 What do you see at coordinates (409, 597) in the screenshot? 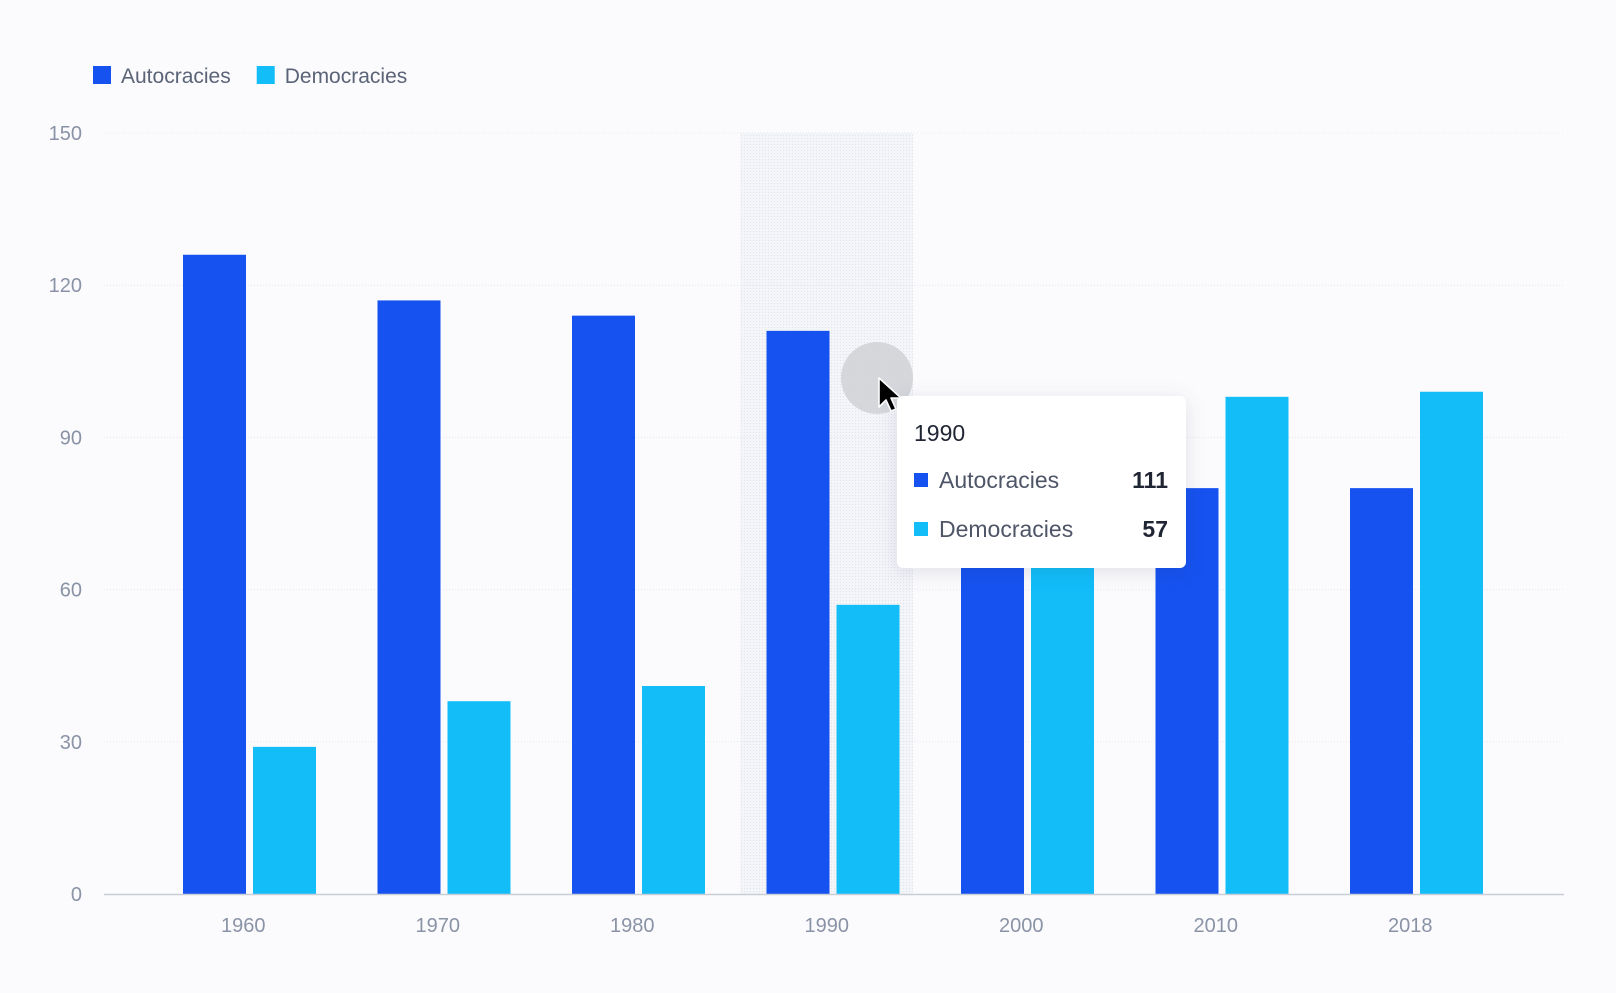
I see `bar-autocracies-1970` at bounding box center [409, 597].